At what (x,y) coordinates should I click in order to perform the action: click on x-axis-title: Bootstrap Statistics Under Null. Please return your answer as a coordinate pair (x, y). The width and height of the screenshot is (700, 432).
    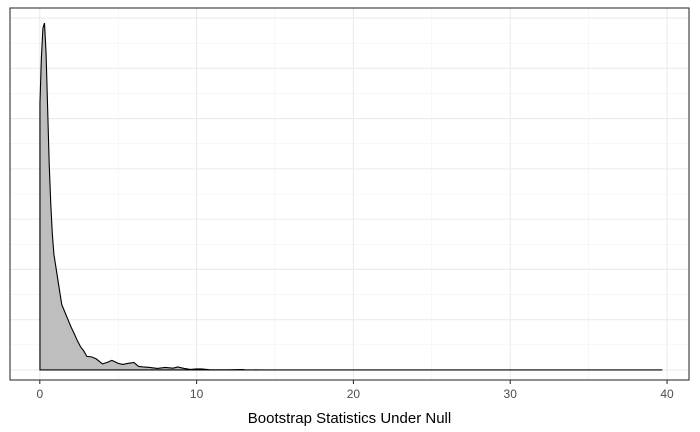
    Looking at the image, I should click on (349, 418).